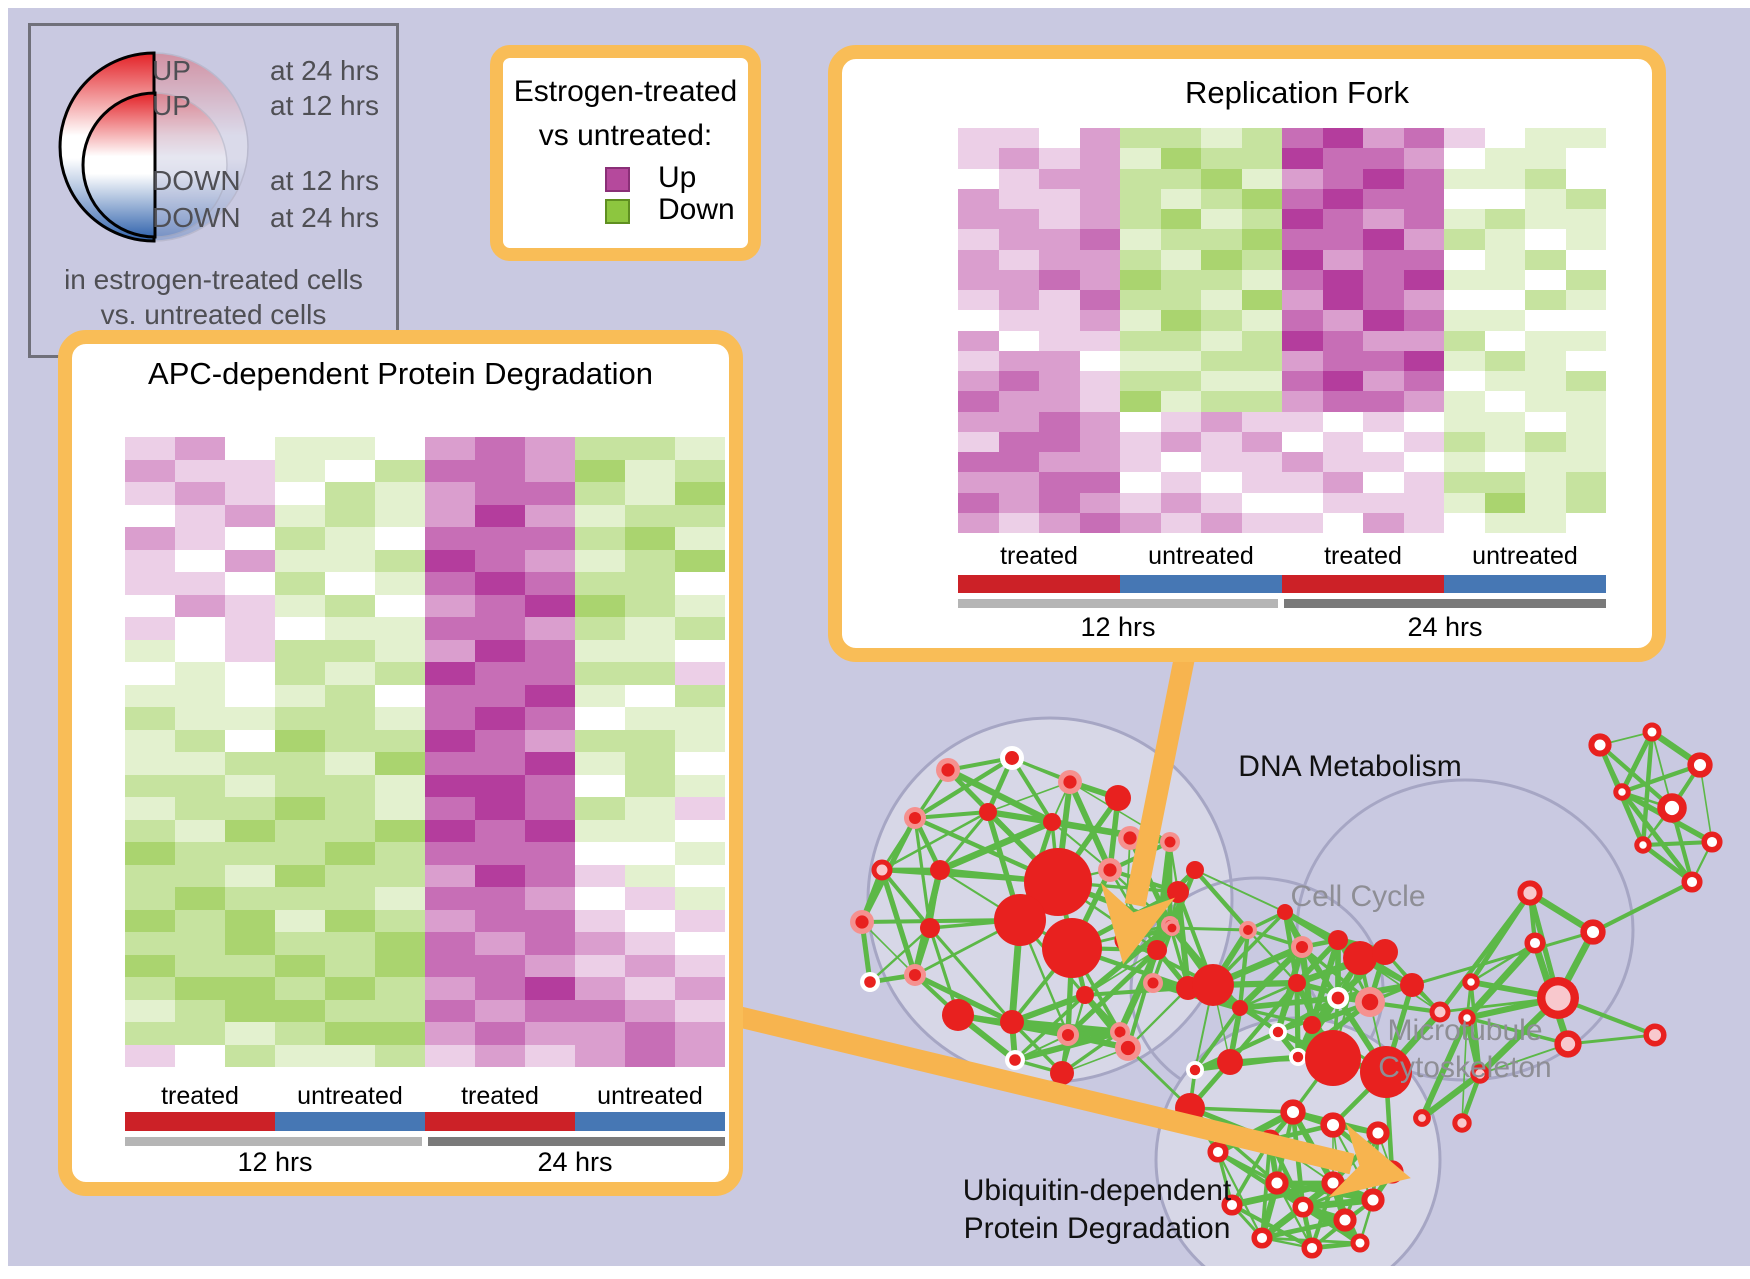  What do you see at coordinates (1097, 1210) in the screenshot?
I see `label-ubiquitin-degradation: Ubiquitin-dependent Protein Degradation` at bounding box center [1097, 1210].